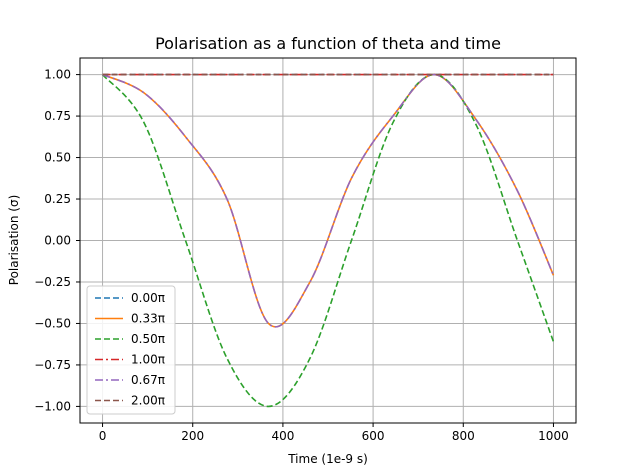  Describe the element at coordinates (52, 323) in the screenshot. I see `y-tick-label: −0.50` at that location.